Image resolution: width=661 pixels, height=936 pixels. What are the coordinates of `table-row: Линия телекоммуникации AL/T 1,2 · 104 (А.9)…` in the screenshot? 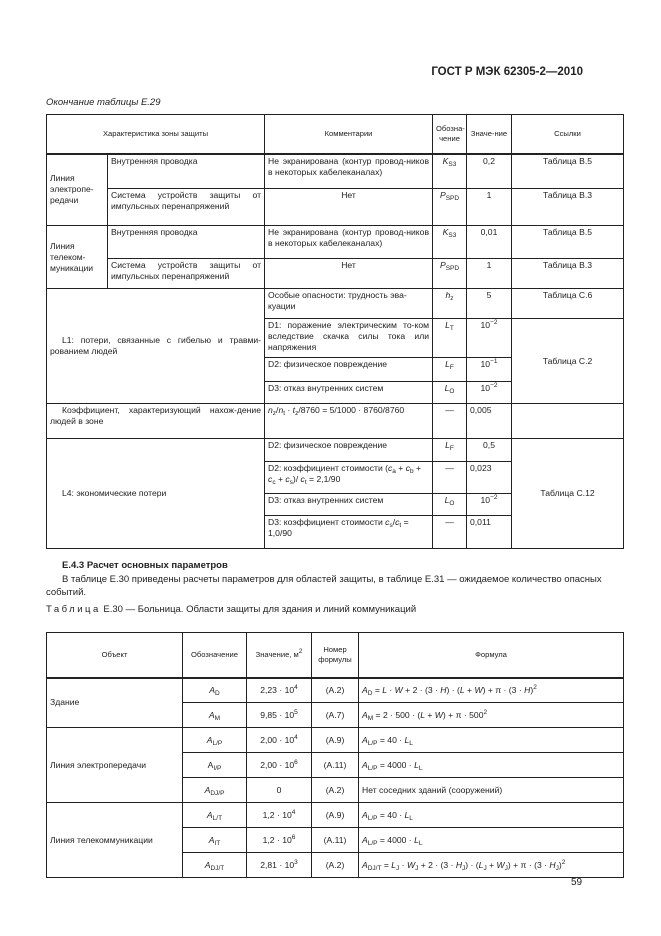 It's located at (335, 840).